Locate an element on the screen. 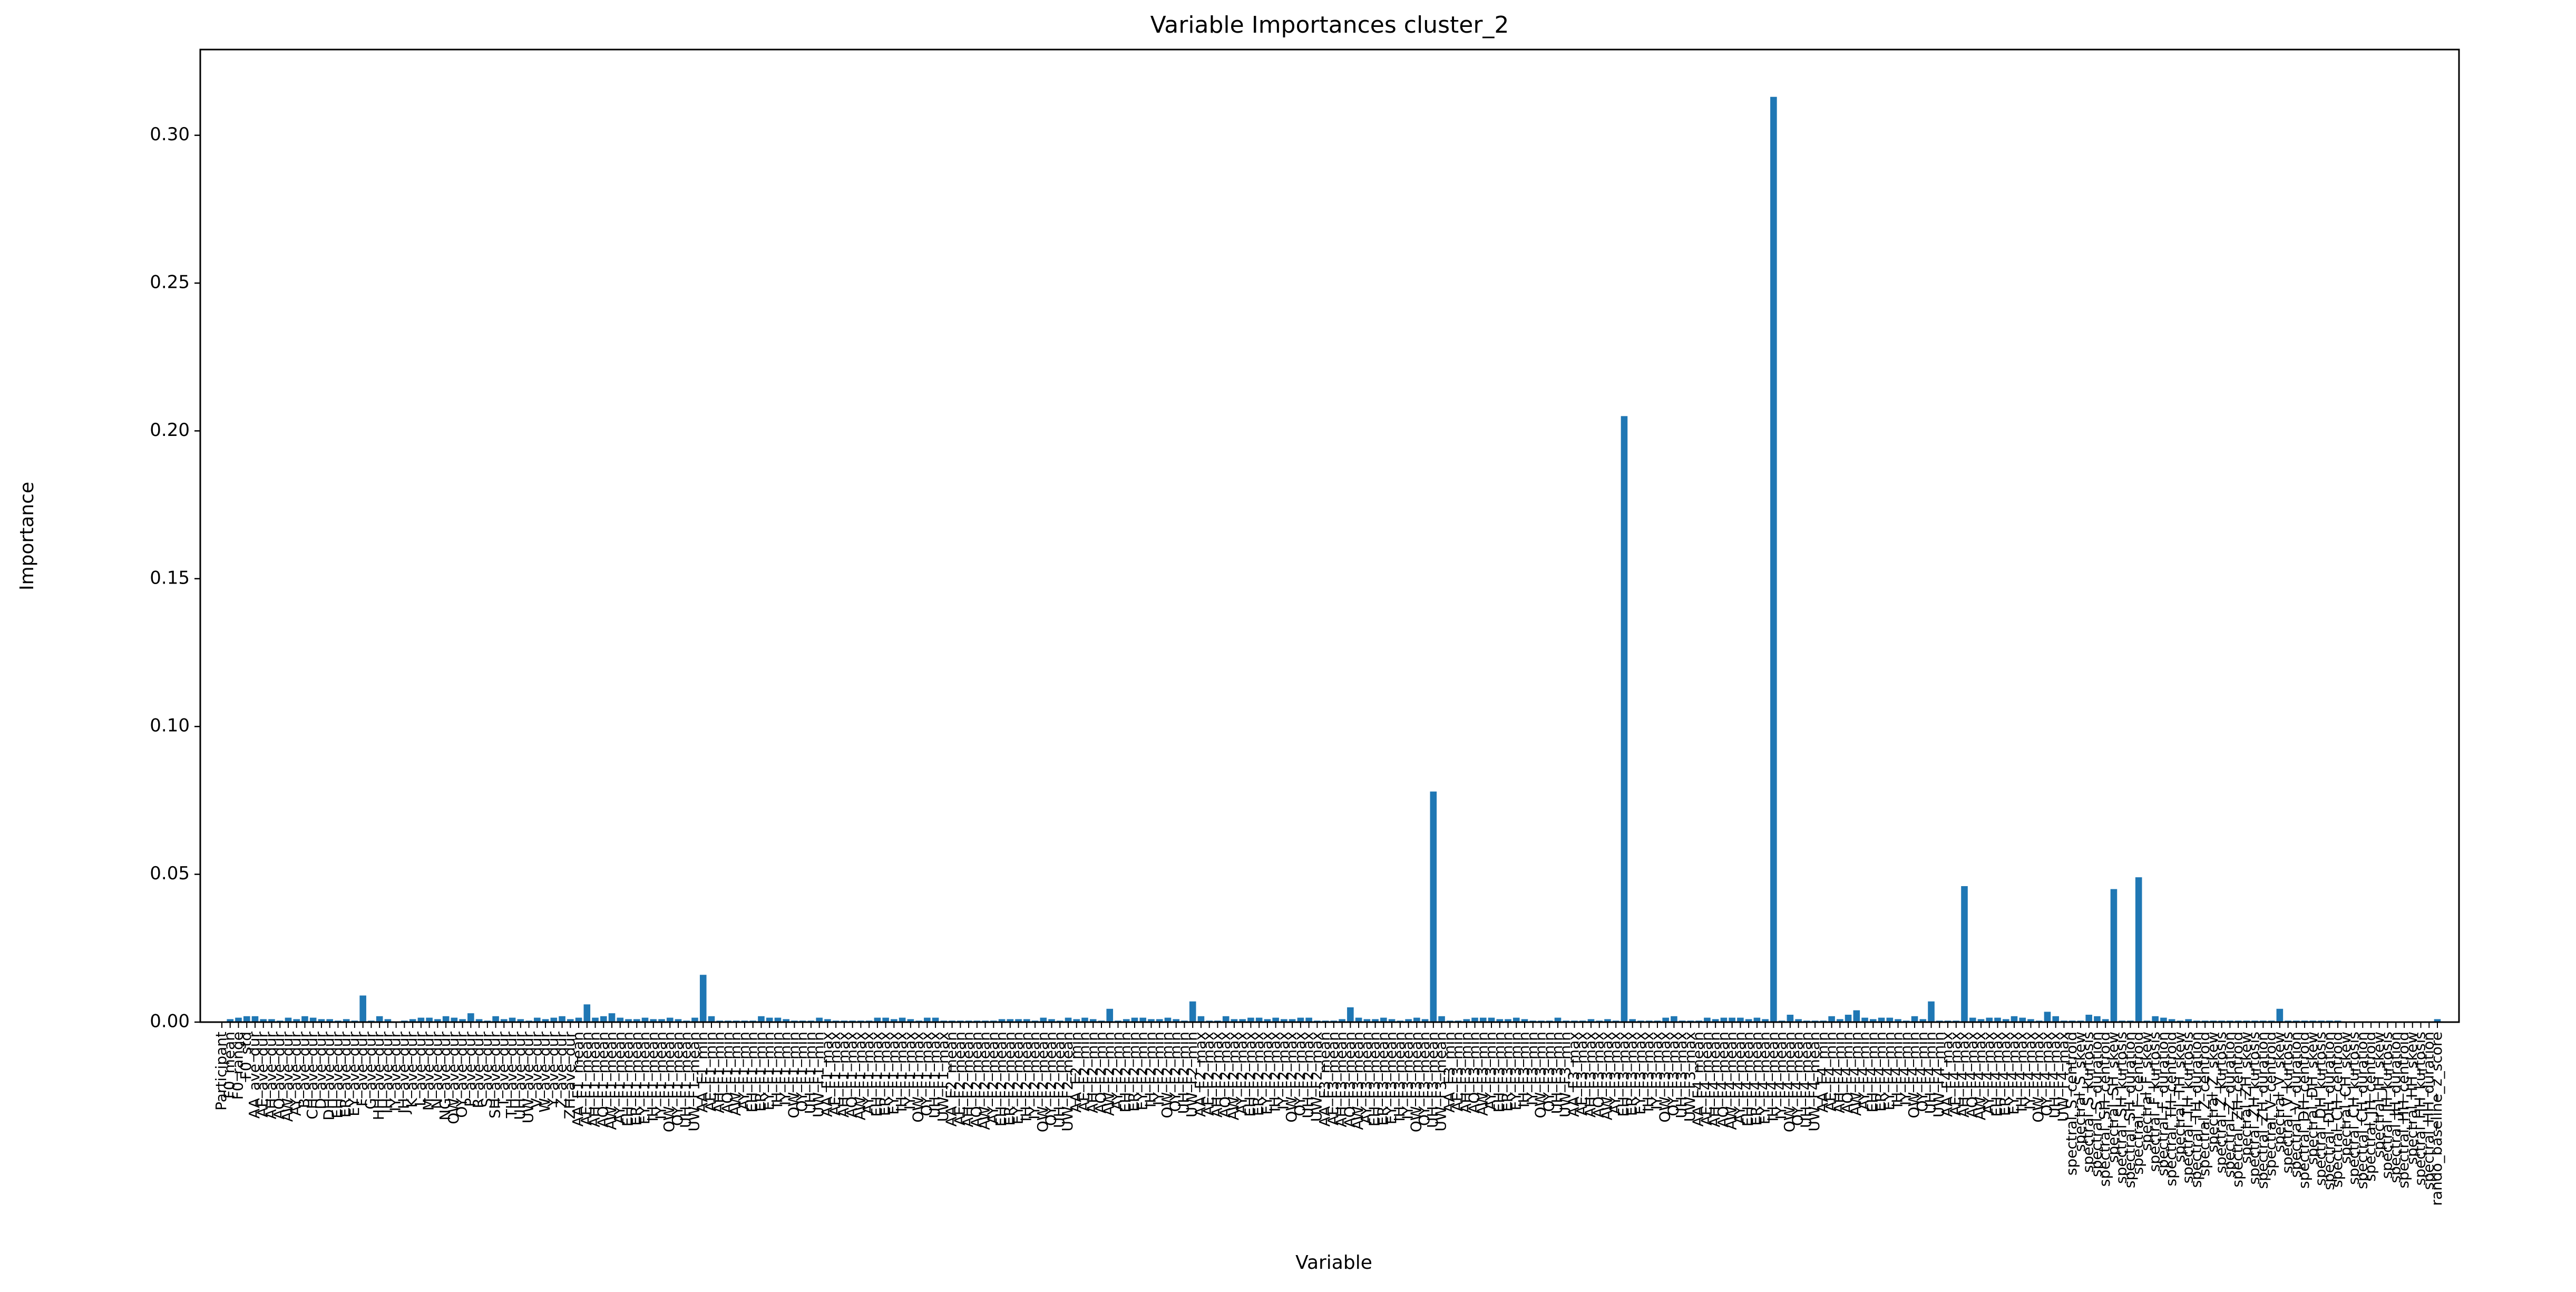 The image size is (2576, 1292). x-tick-label: spectral_HH_duration is located at coordinates (2428, 1111).